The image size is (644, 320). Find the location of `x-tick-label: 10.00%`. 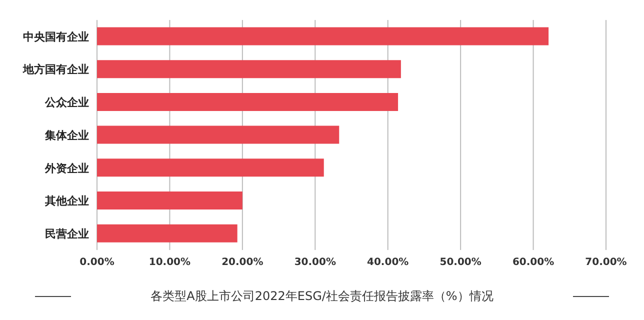

x-tick-label: 10.00% is located at coordinates (169, 262).